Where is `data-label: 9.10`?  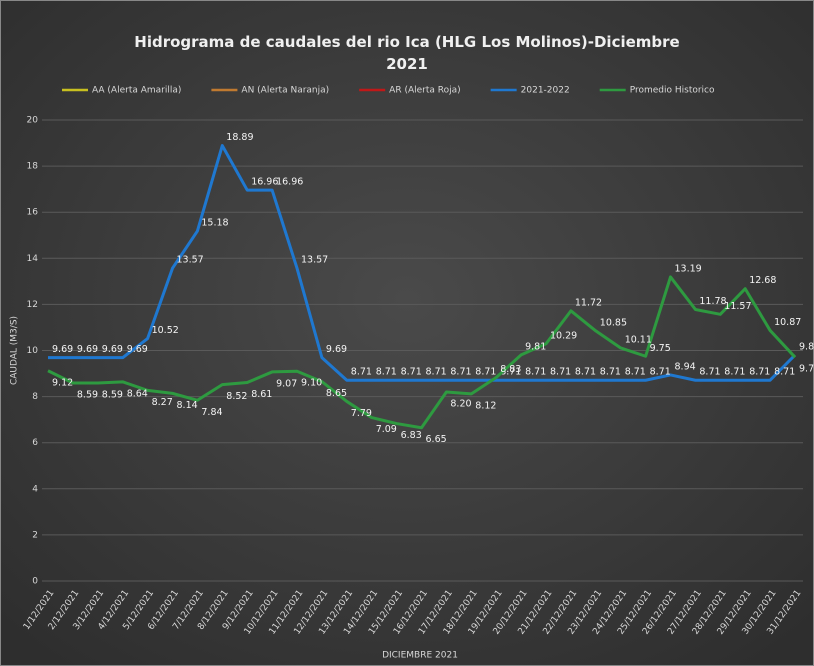
data-label: 9.10 is located at coordinates (311, 383).